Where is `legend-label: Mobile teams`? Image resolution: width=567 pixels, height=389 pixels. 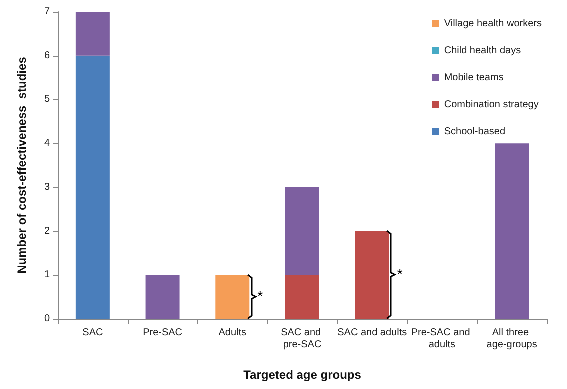 legend-label: Mobile teams is located at coordinates (474, 78).